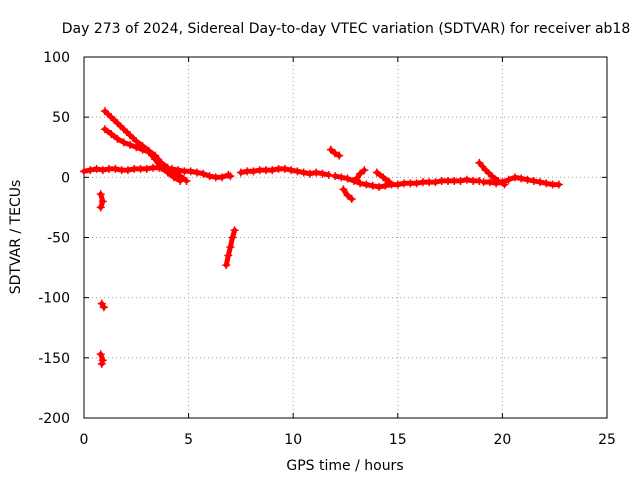  I want to click on y-tick-label: 100, so click(56, 58).